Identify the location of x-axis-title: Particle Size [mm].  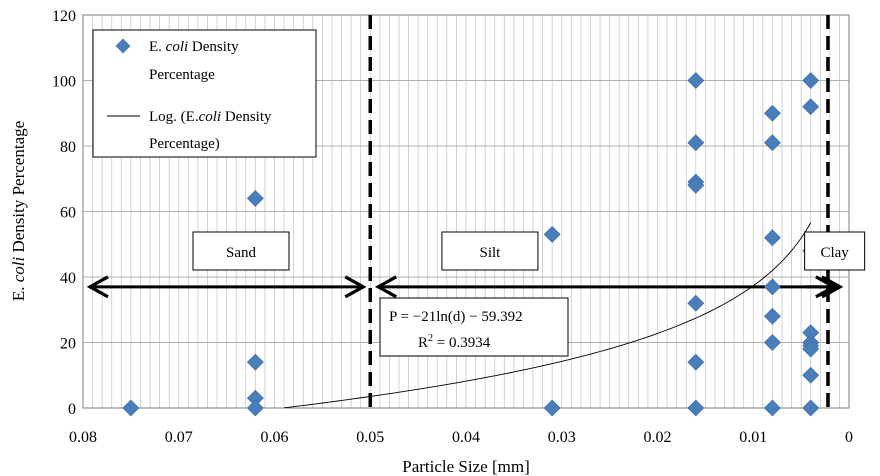
(465, 466).